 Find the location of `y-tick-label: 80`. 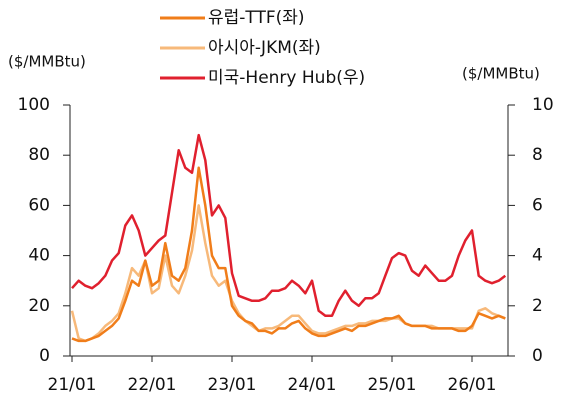

y-tick-label: 80 is located at coordinates (39, 155).